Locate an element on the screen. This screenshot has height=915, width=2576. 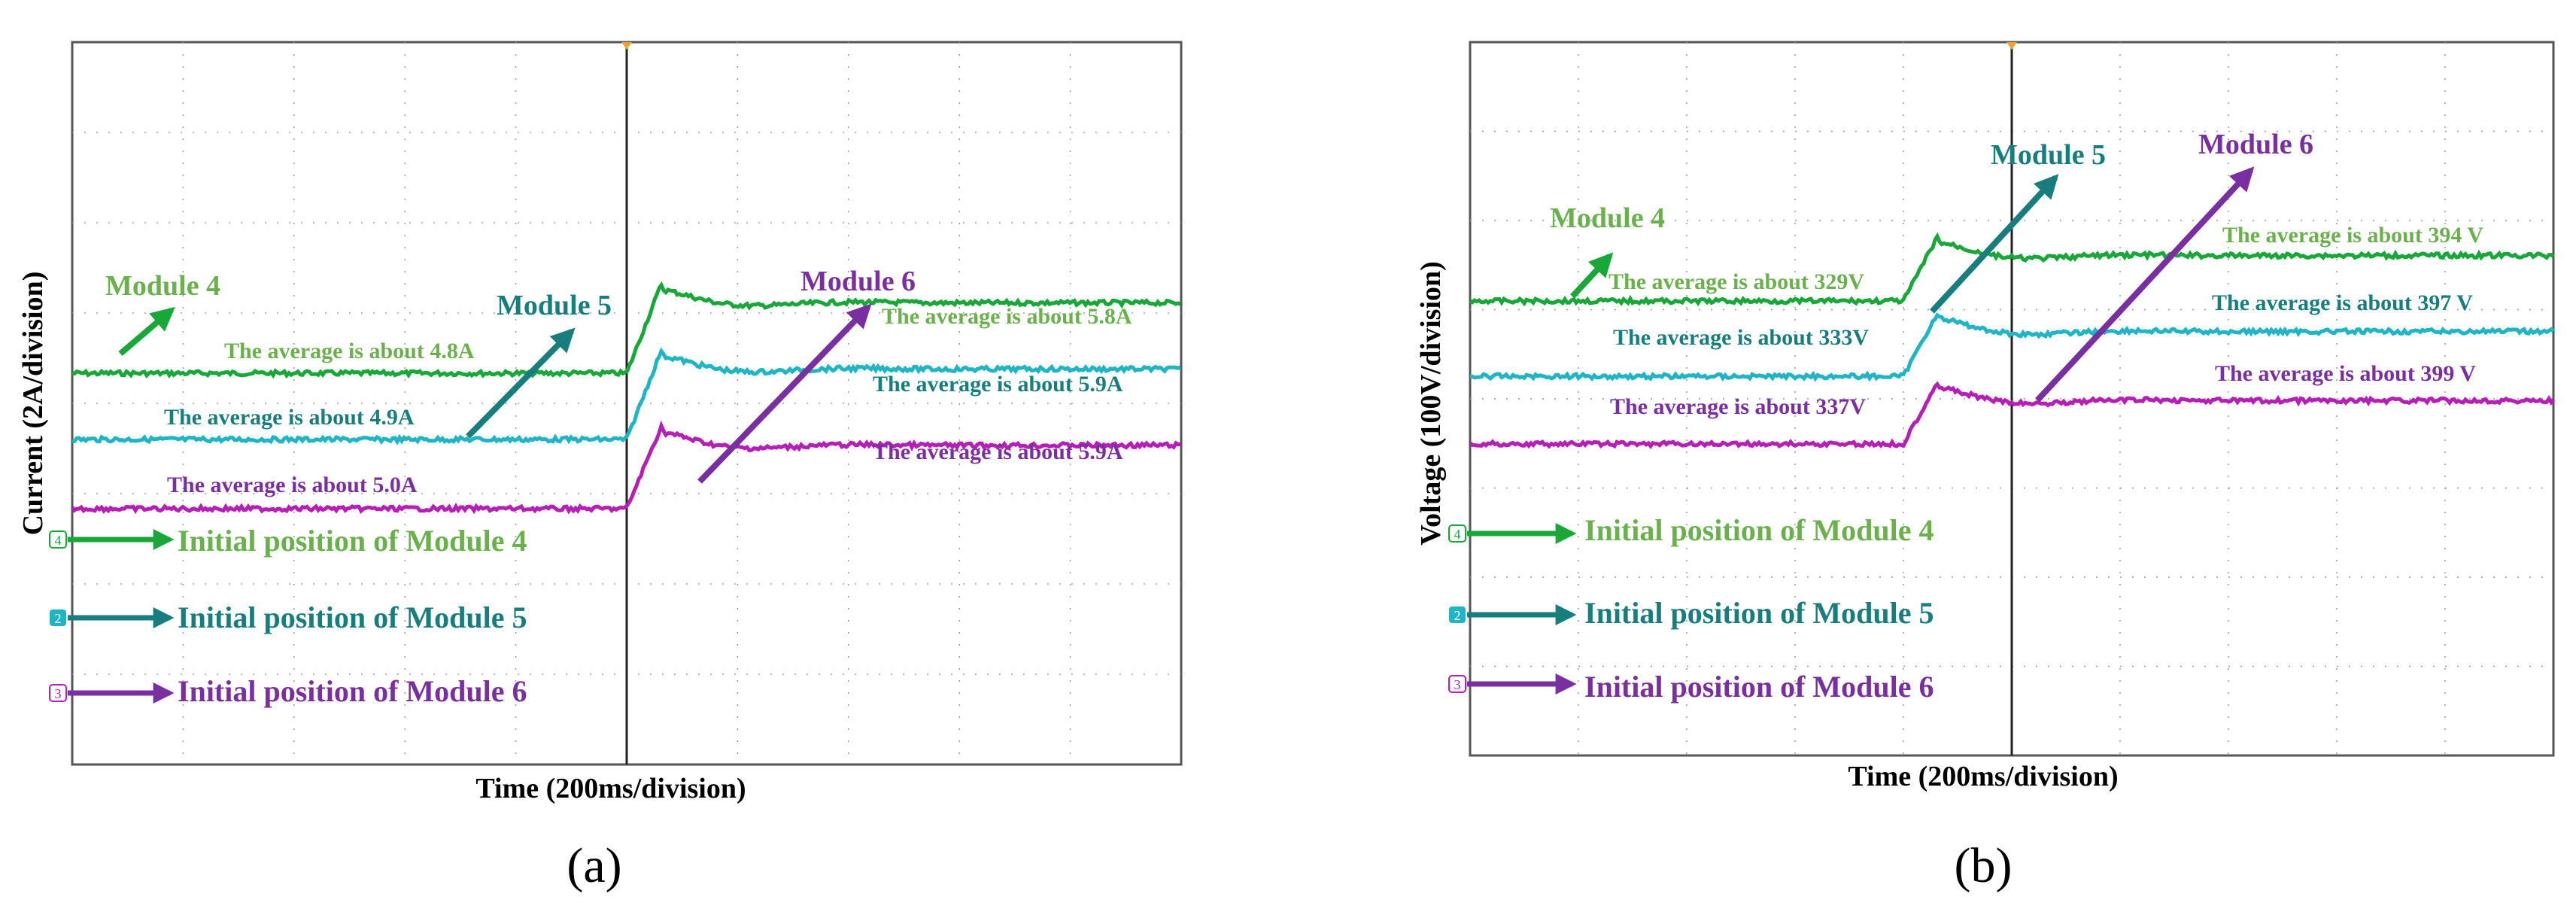
panel-b-trigger-marker is located at coordinates (2012, 46).